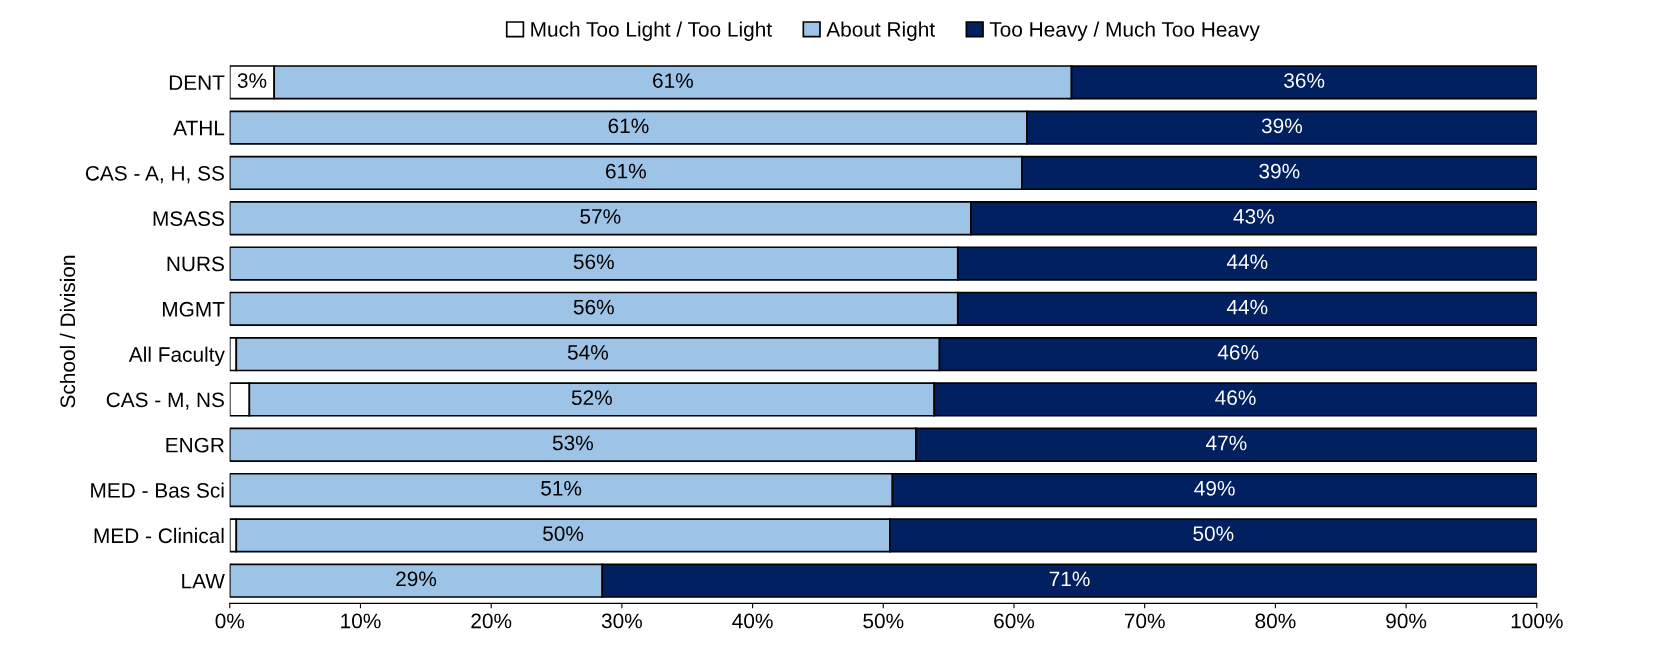 This screenshot has width=1665, height=663. Describe the element at coordinates (67, 331) in the screenshot. I see `y-axis-title: School / Division` at that location.